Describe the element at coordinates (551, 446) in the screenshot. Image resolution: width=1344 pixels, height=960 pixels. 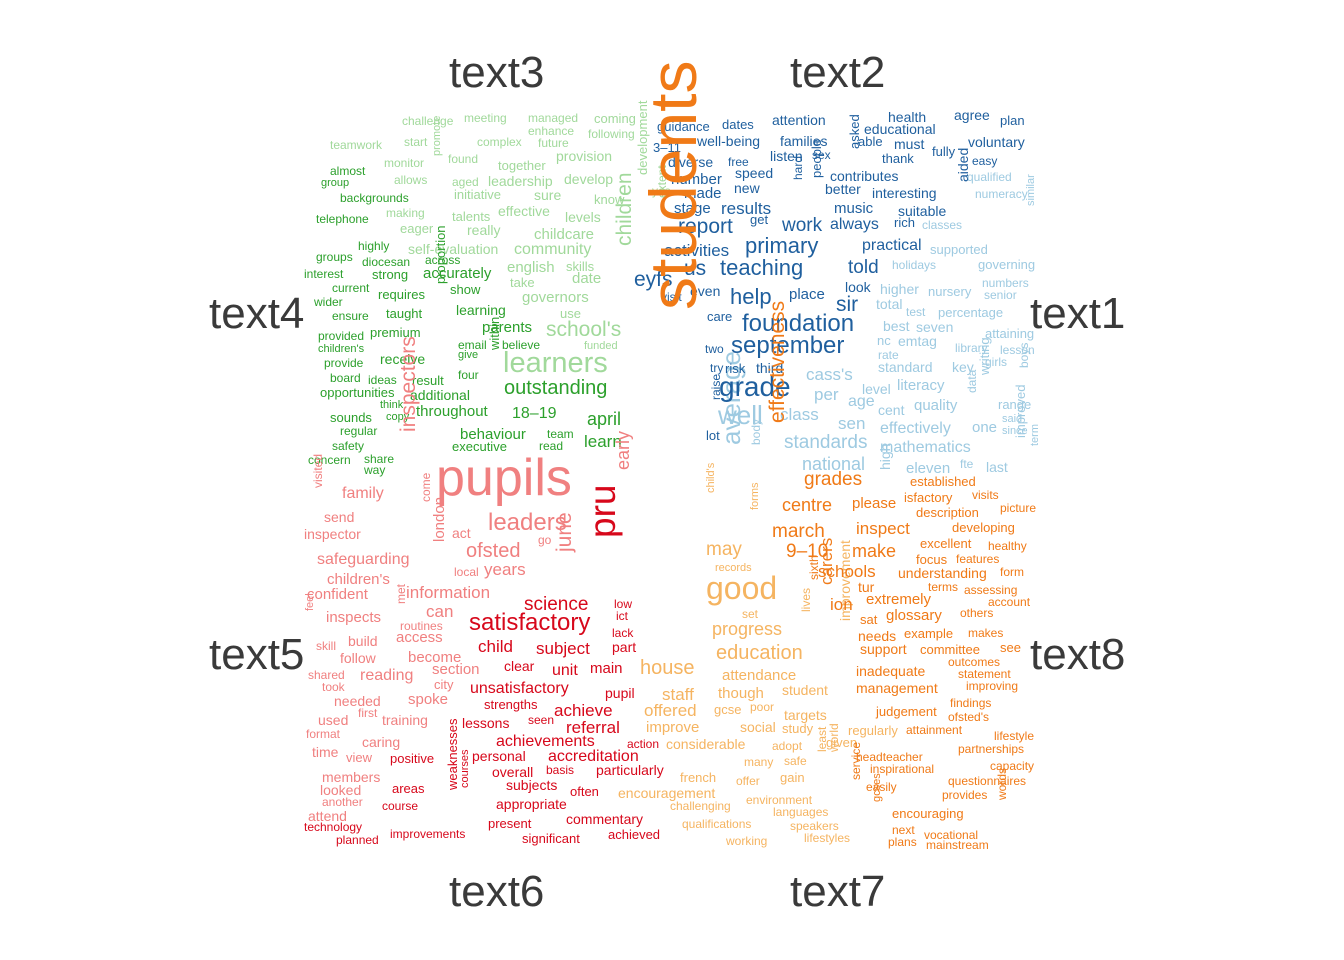
I see `cloud-word-text4: read` at that location.